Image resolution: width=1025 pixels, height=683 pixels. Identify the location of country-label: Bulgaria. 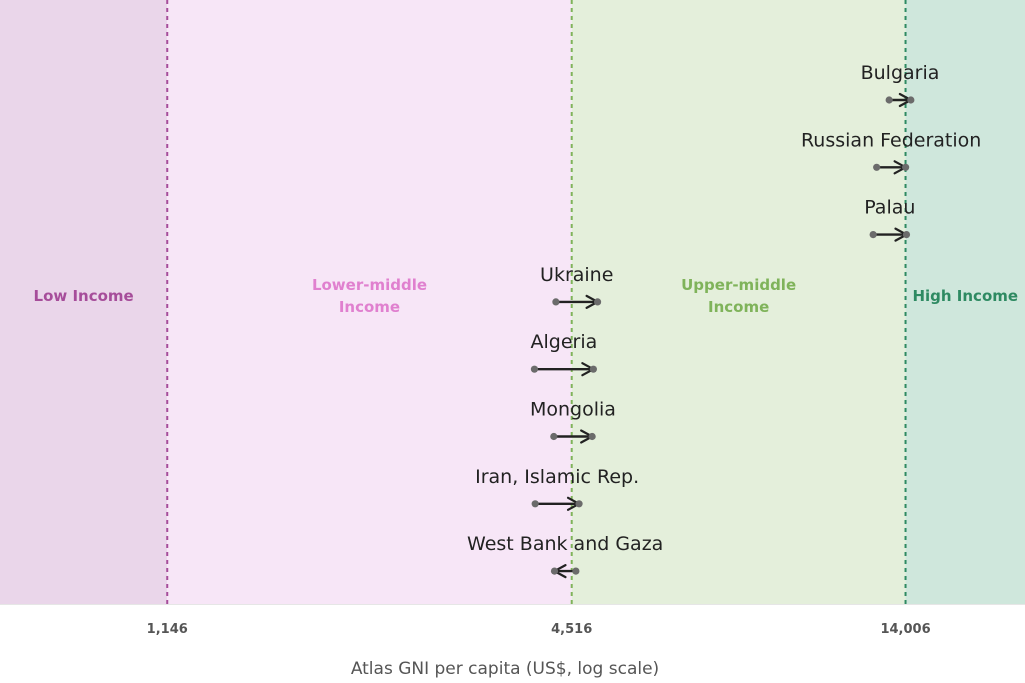
(900, 73).